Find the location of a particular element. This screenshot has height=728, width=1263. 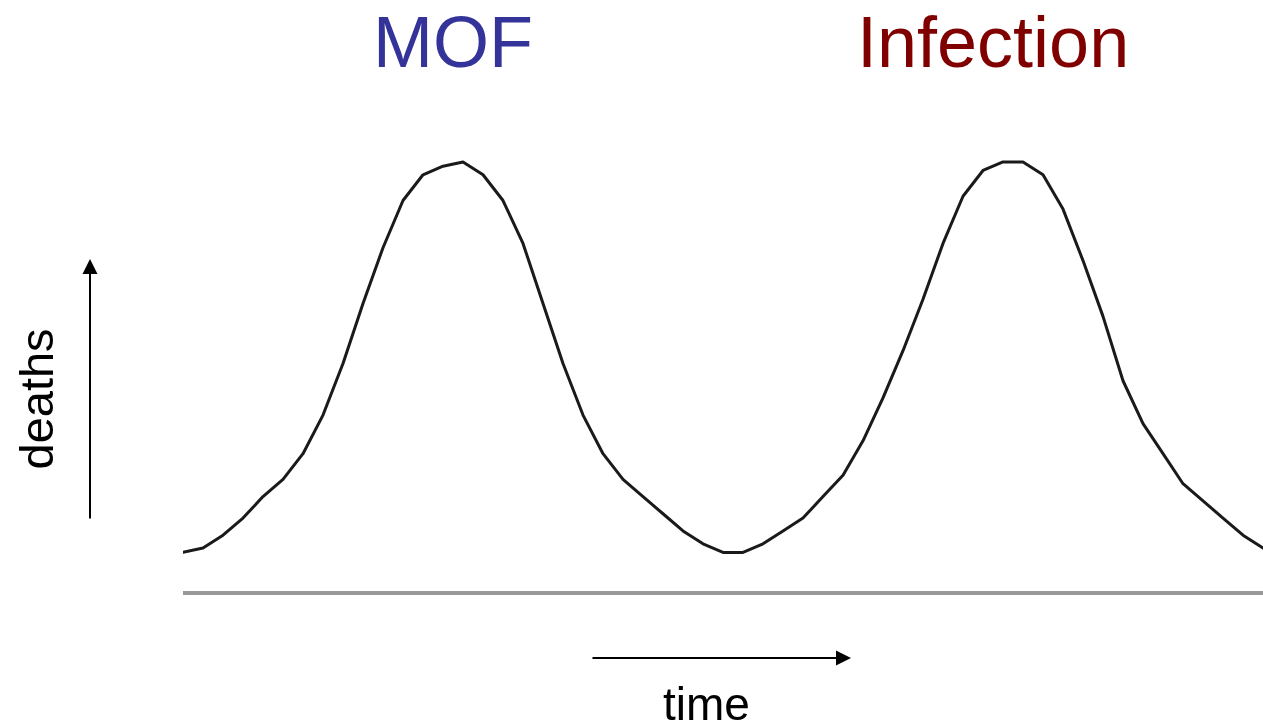

text: MOF is located at coordinates (453, 42).